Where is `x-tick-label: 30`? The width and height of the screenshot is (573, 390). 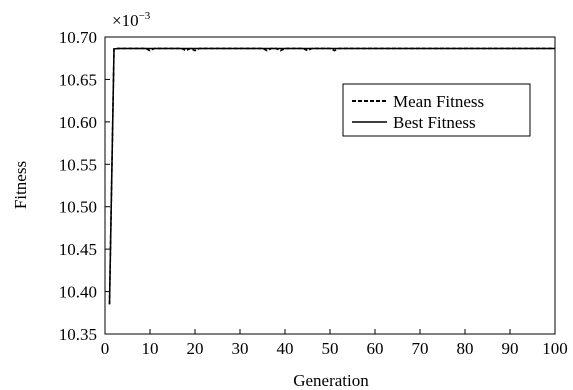
x-tick-label: 30 is located at coordinates (240, 348).